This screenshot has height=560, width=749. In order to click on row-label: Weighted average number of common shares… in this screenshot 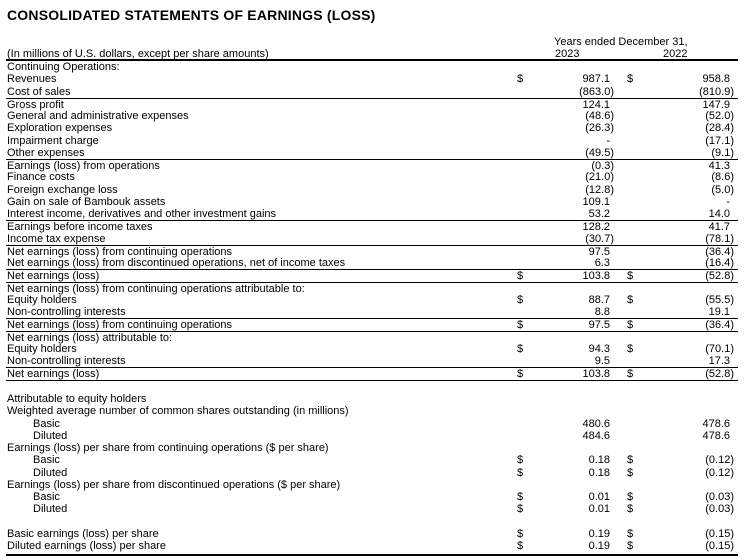, I will do `click(178, 411)`.